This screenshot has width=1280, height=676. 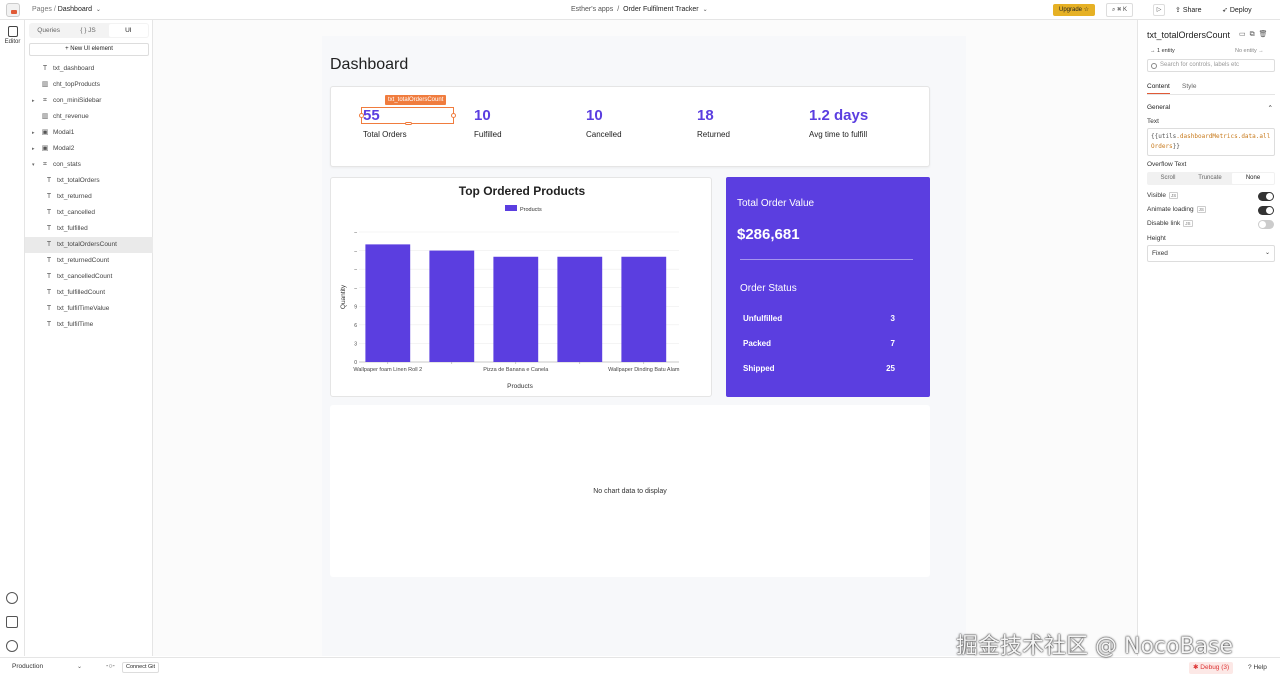 I want to click on docs-icon: ▭, so click(x=1244, y=34).